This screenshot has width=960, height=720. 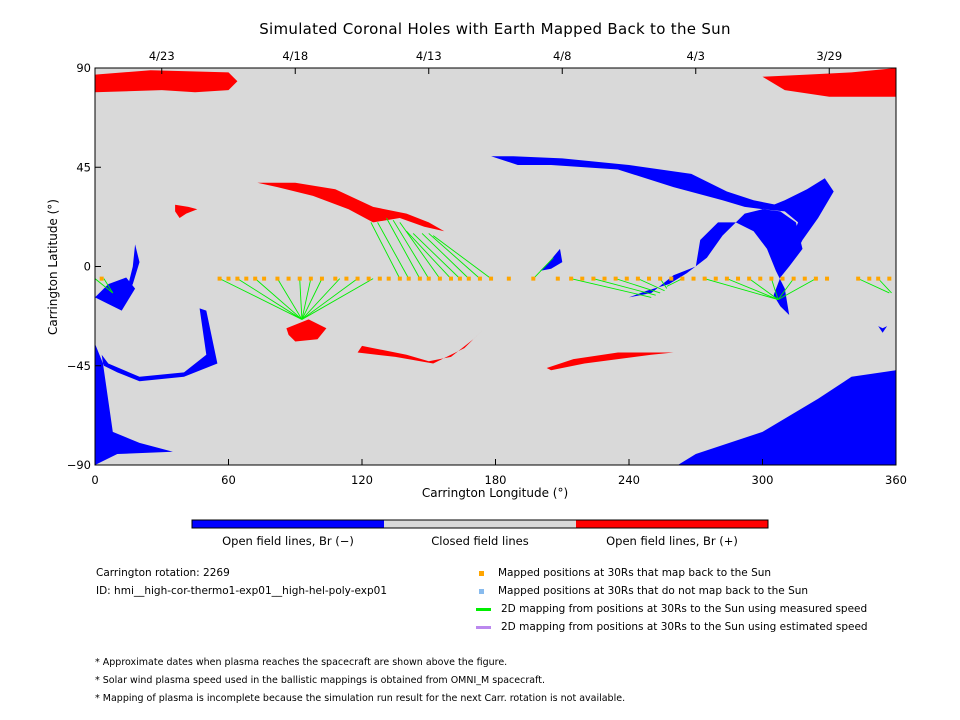 What do you see at coordinates (83, 167) in the screenshot?
I see `y-tick-label: 45` at bounding box center [83, 167].